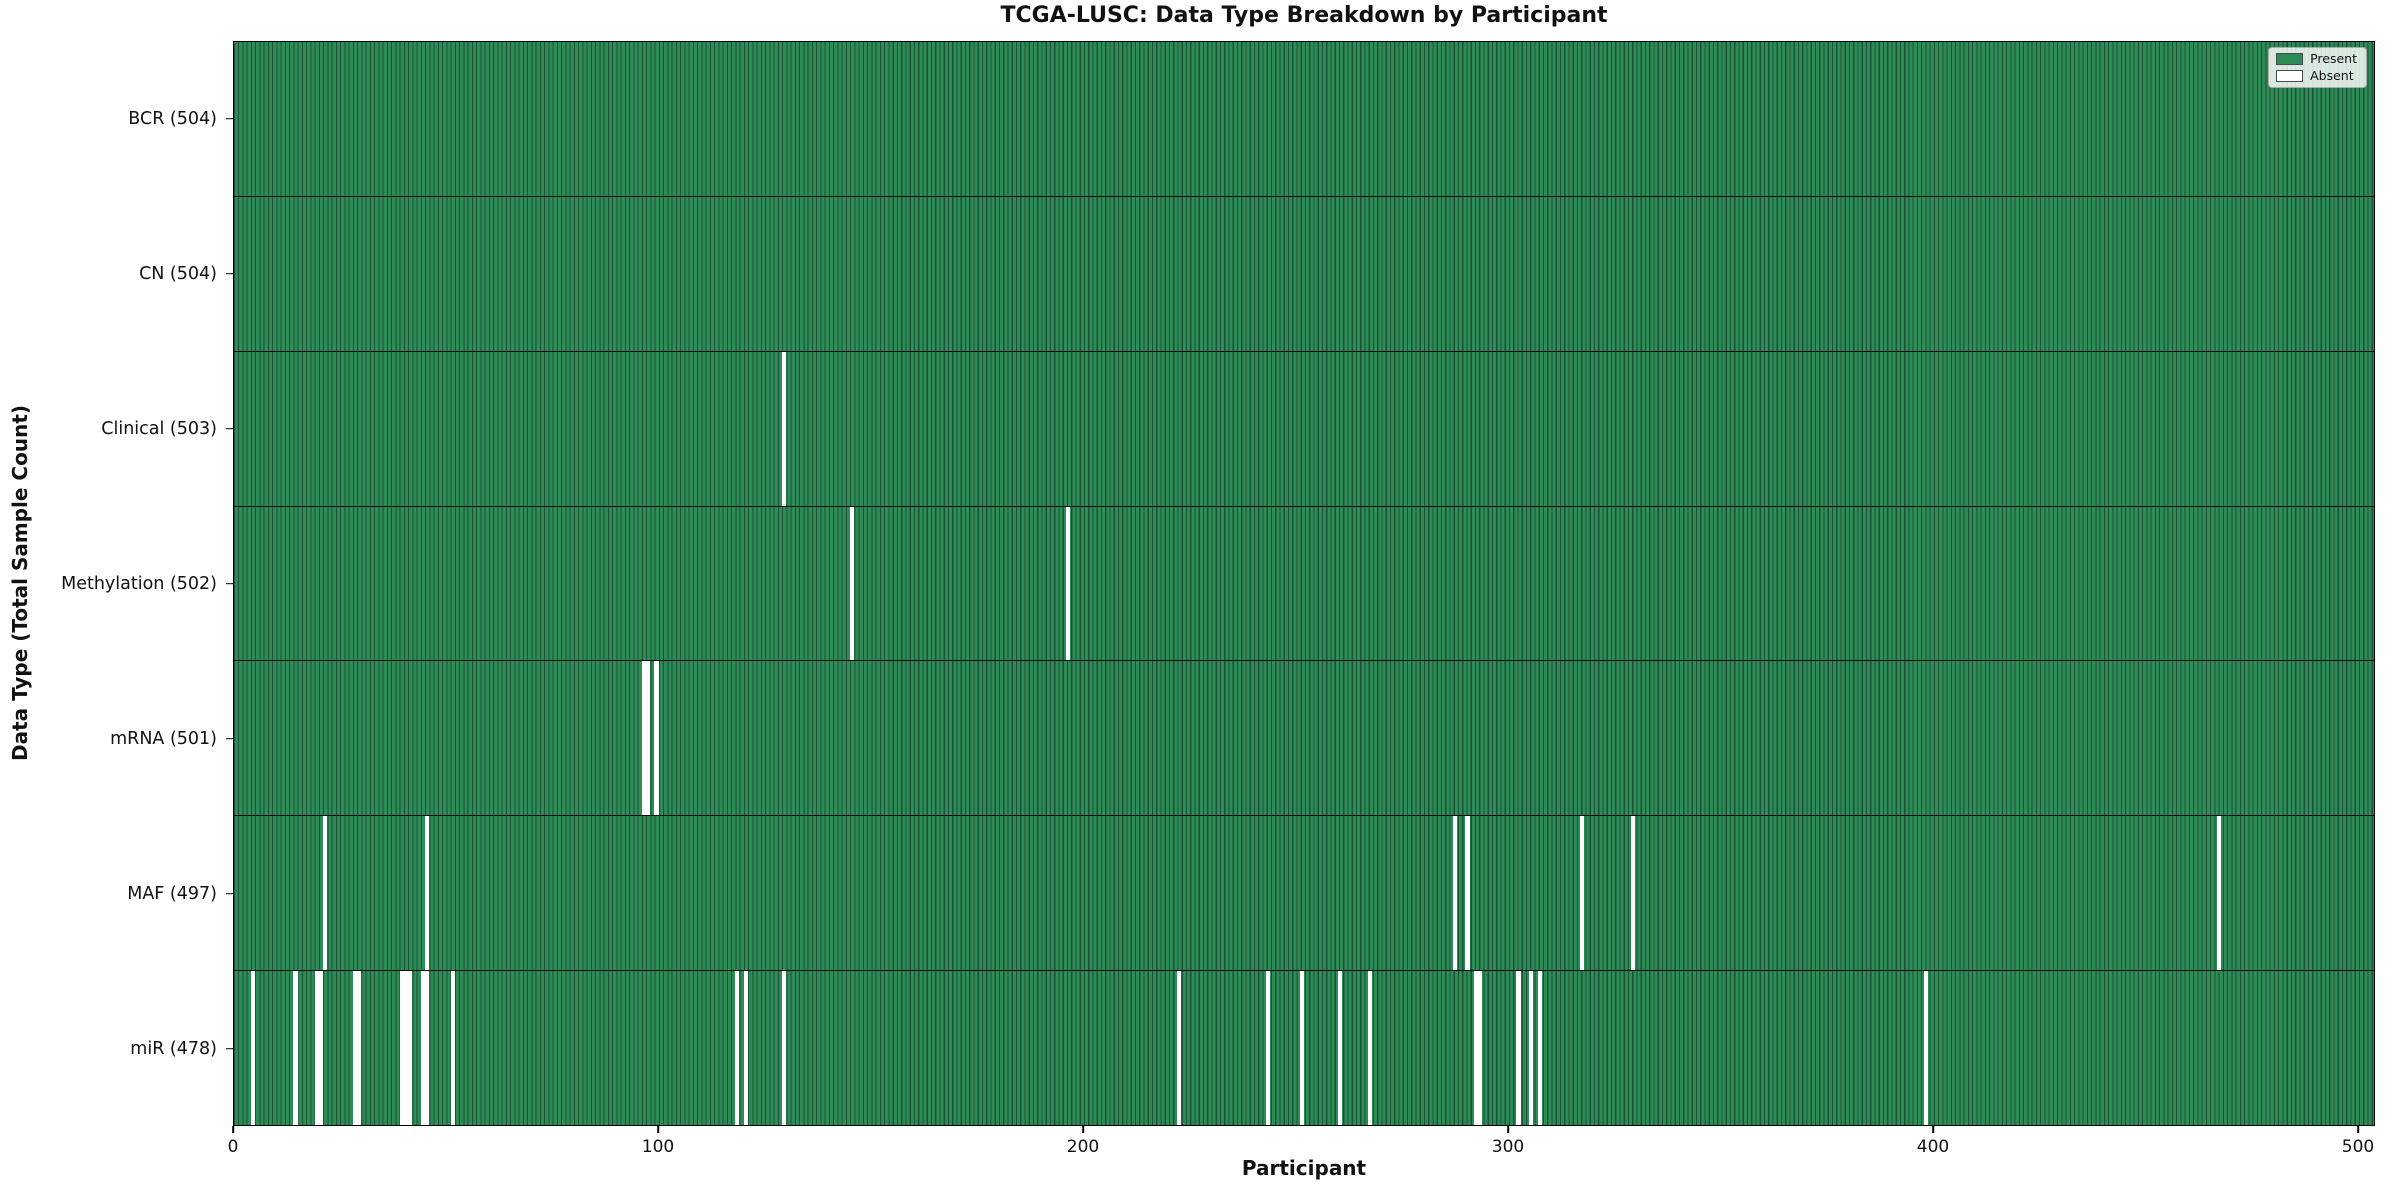 The image size is (2400, 1200). I want to click on y-tick-label-clinical: Clinical (503), so click(159, 428).